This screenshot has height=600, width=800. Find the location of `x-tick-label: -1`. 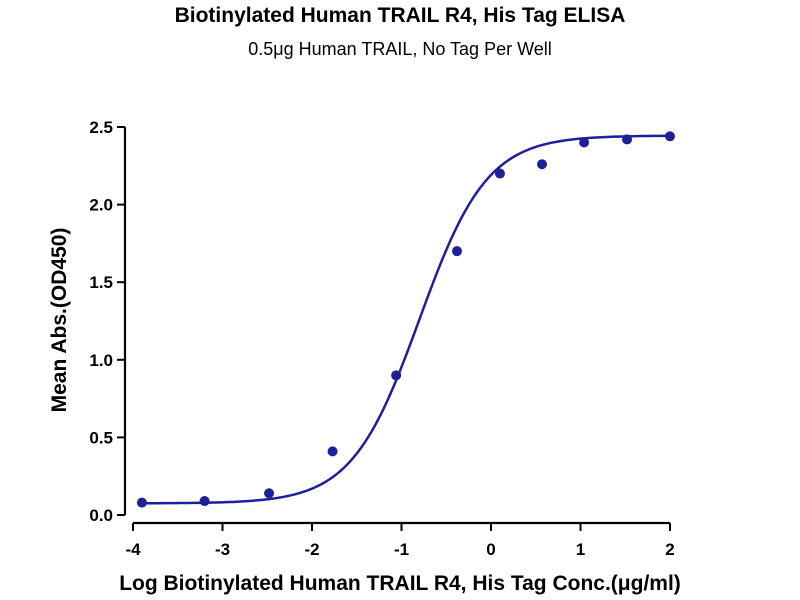

x-tick-label: -1 is located at coordinates (401, 549).